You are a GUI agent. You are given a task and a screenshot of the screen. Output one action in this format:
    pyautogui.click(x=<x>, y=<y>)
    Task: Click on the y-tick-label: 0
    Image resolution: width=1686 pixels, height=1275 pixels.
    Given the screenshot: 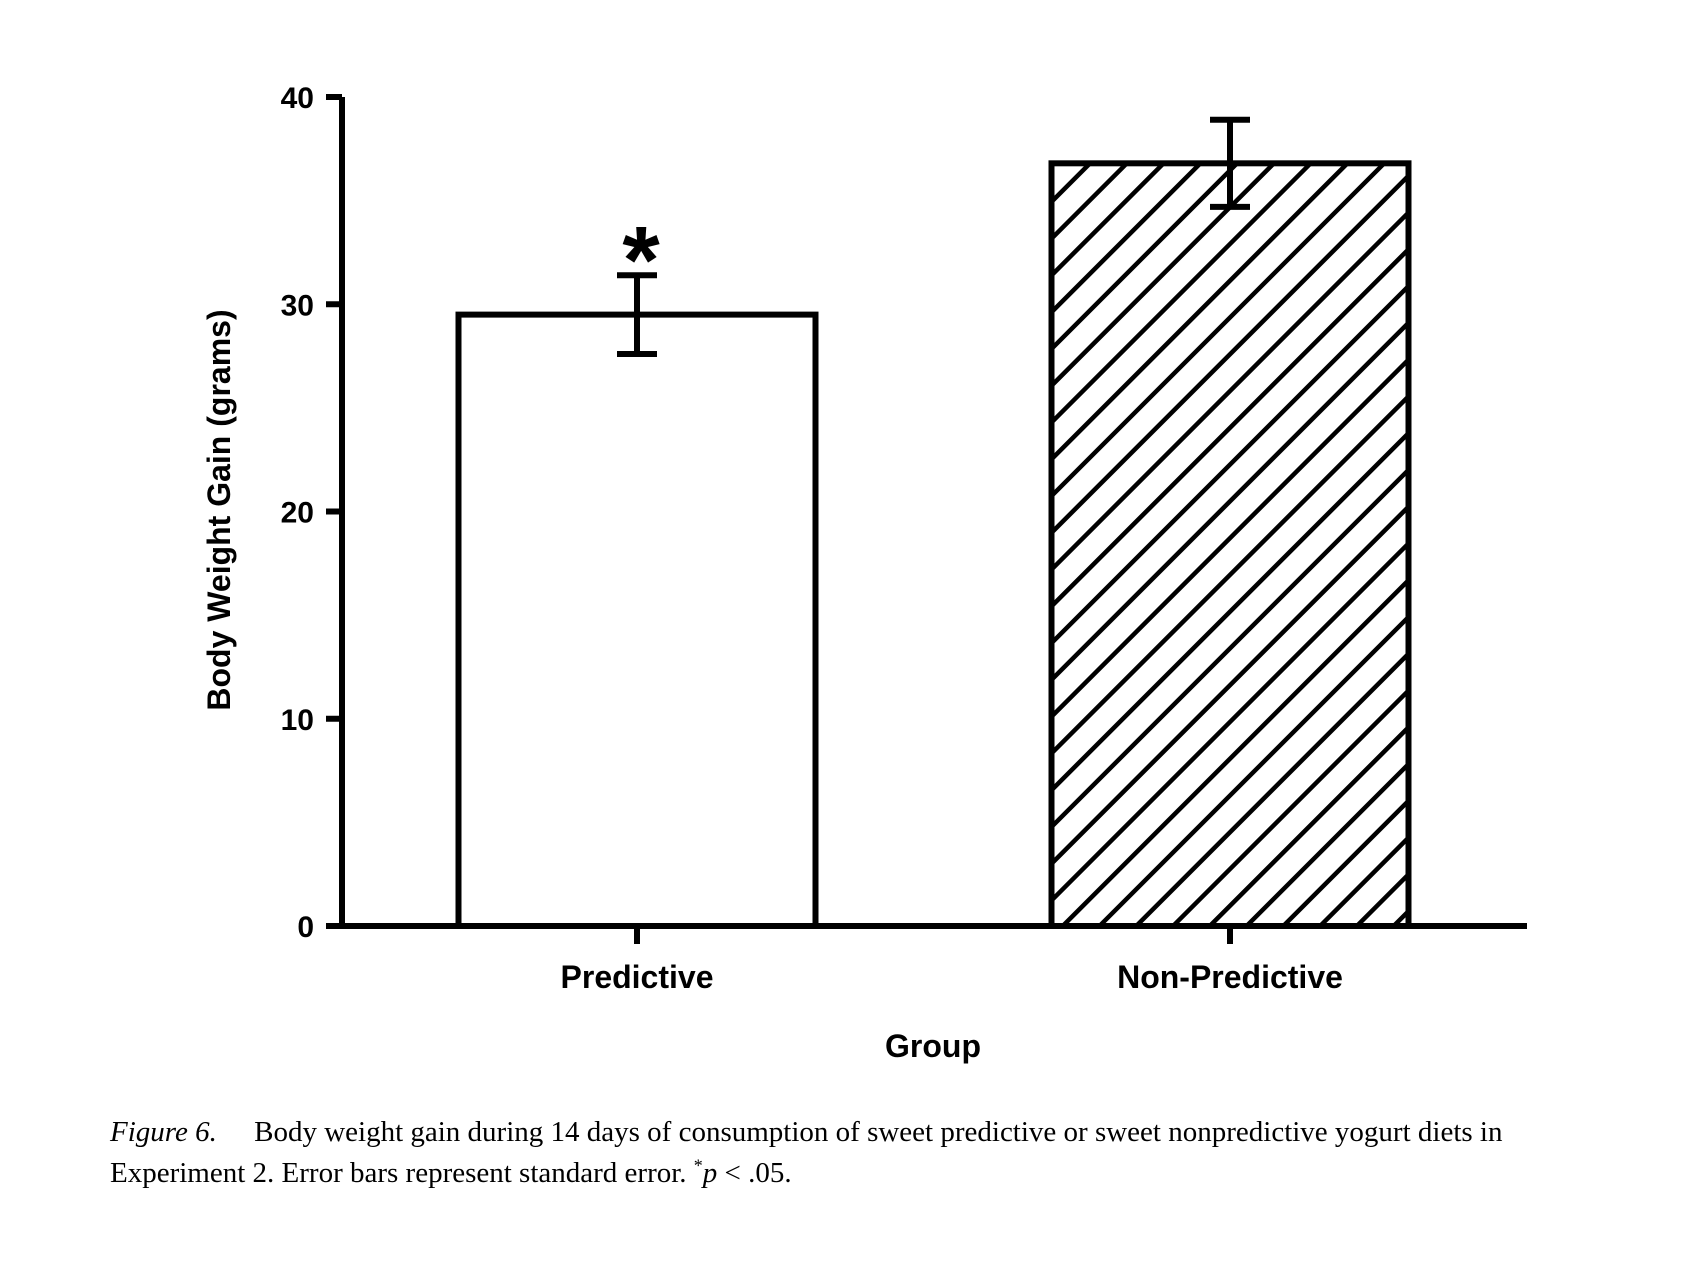 What is the action you would take?
    pyautogui.click(x=305, y=927)
    